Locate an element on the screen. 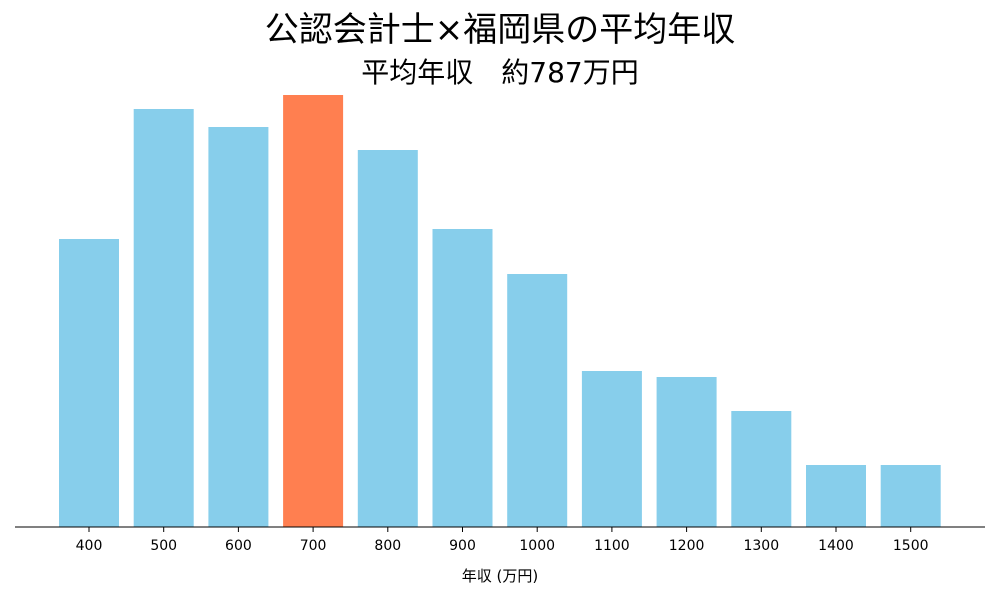 Image resolution: width=1000 pixels, height=600 pixels. x-tick-label: 700 is located at coordinates (313, 546).